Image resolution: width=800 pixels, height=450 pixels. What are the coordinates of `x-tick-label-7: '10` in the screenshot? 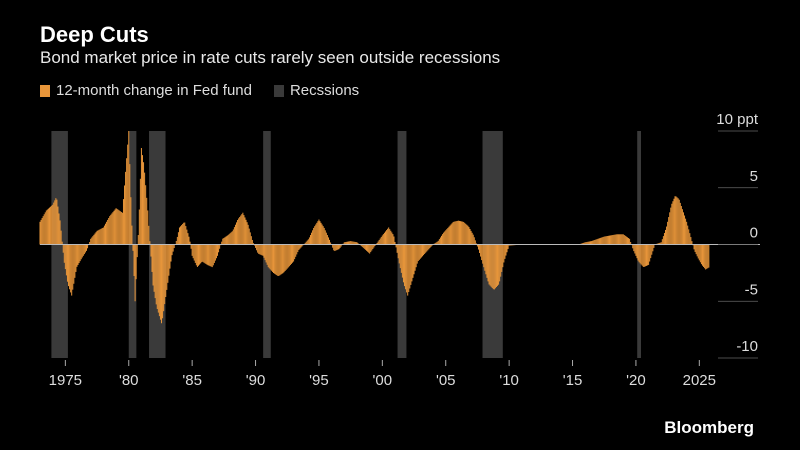 It's located at (509, 380).